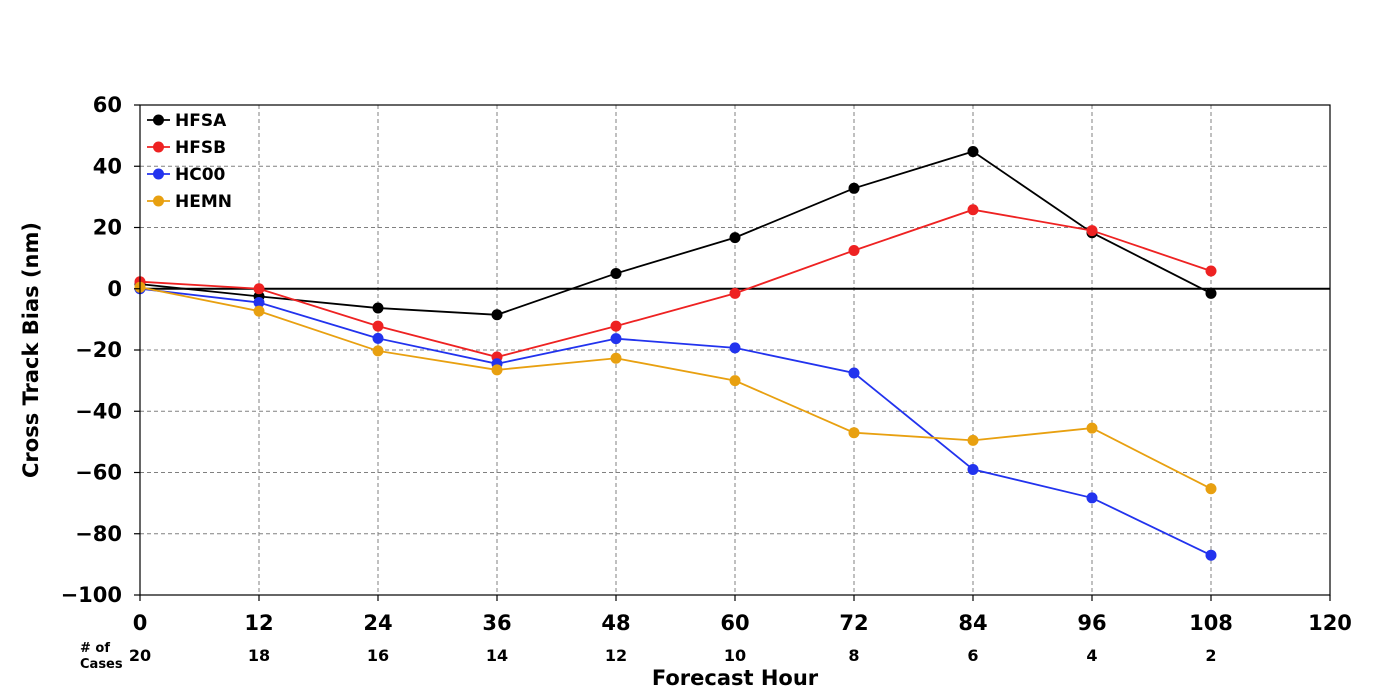  What do you see at coordinates (972, 655) in the screenshot?
I see `case-count: 6` at bounding box center [972, 655].